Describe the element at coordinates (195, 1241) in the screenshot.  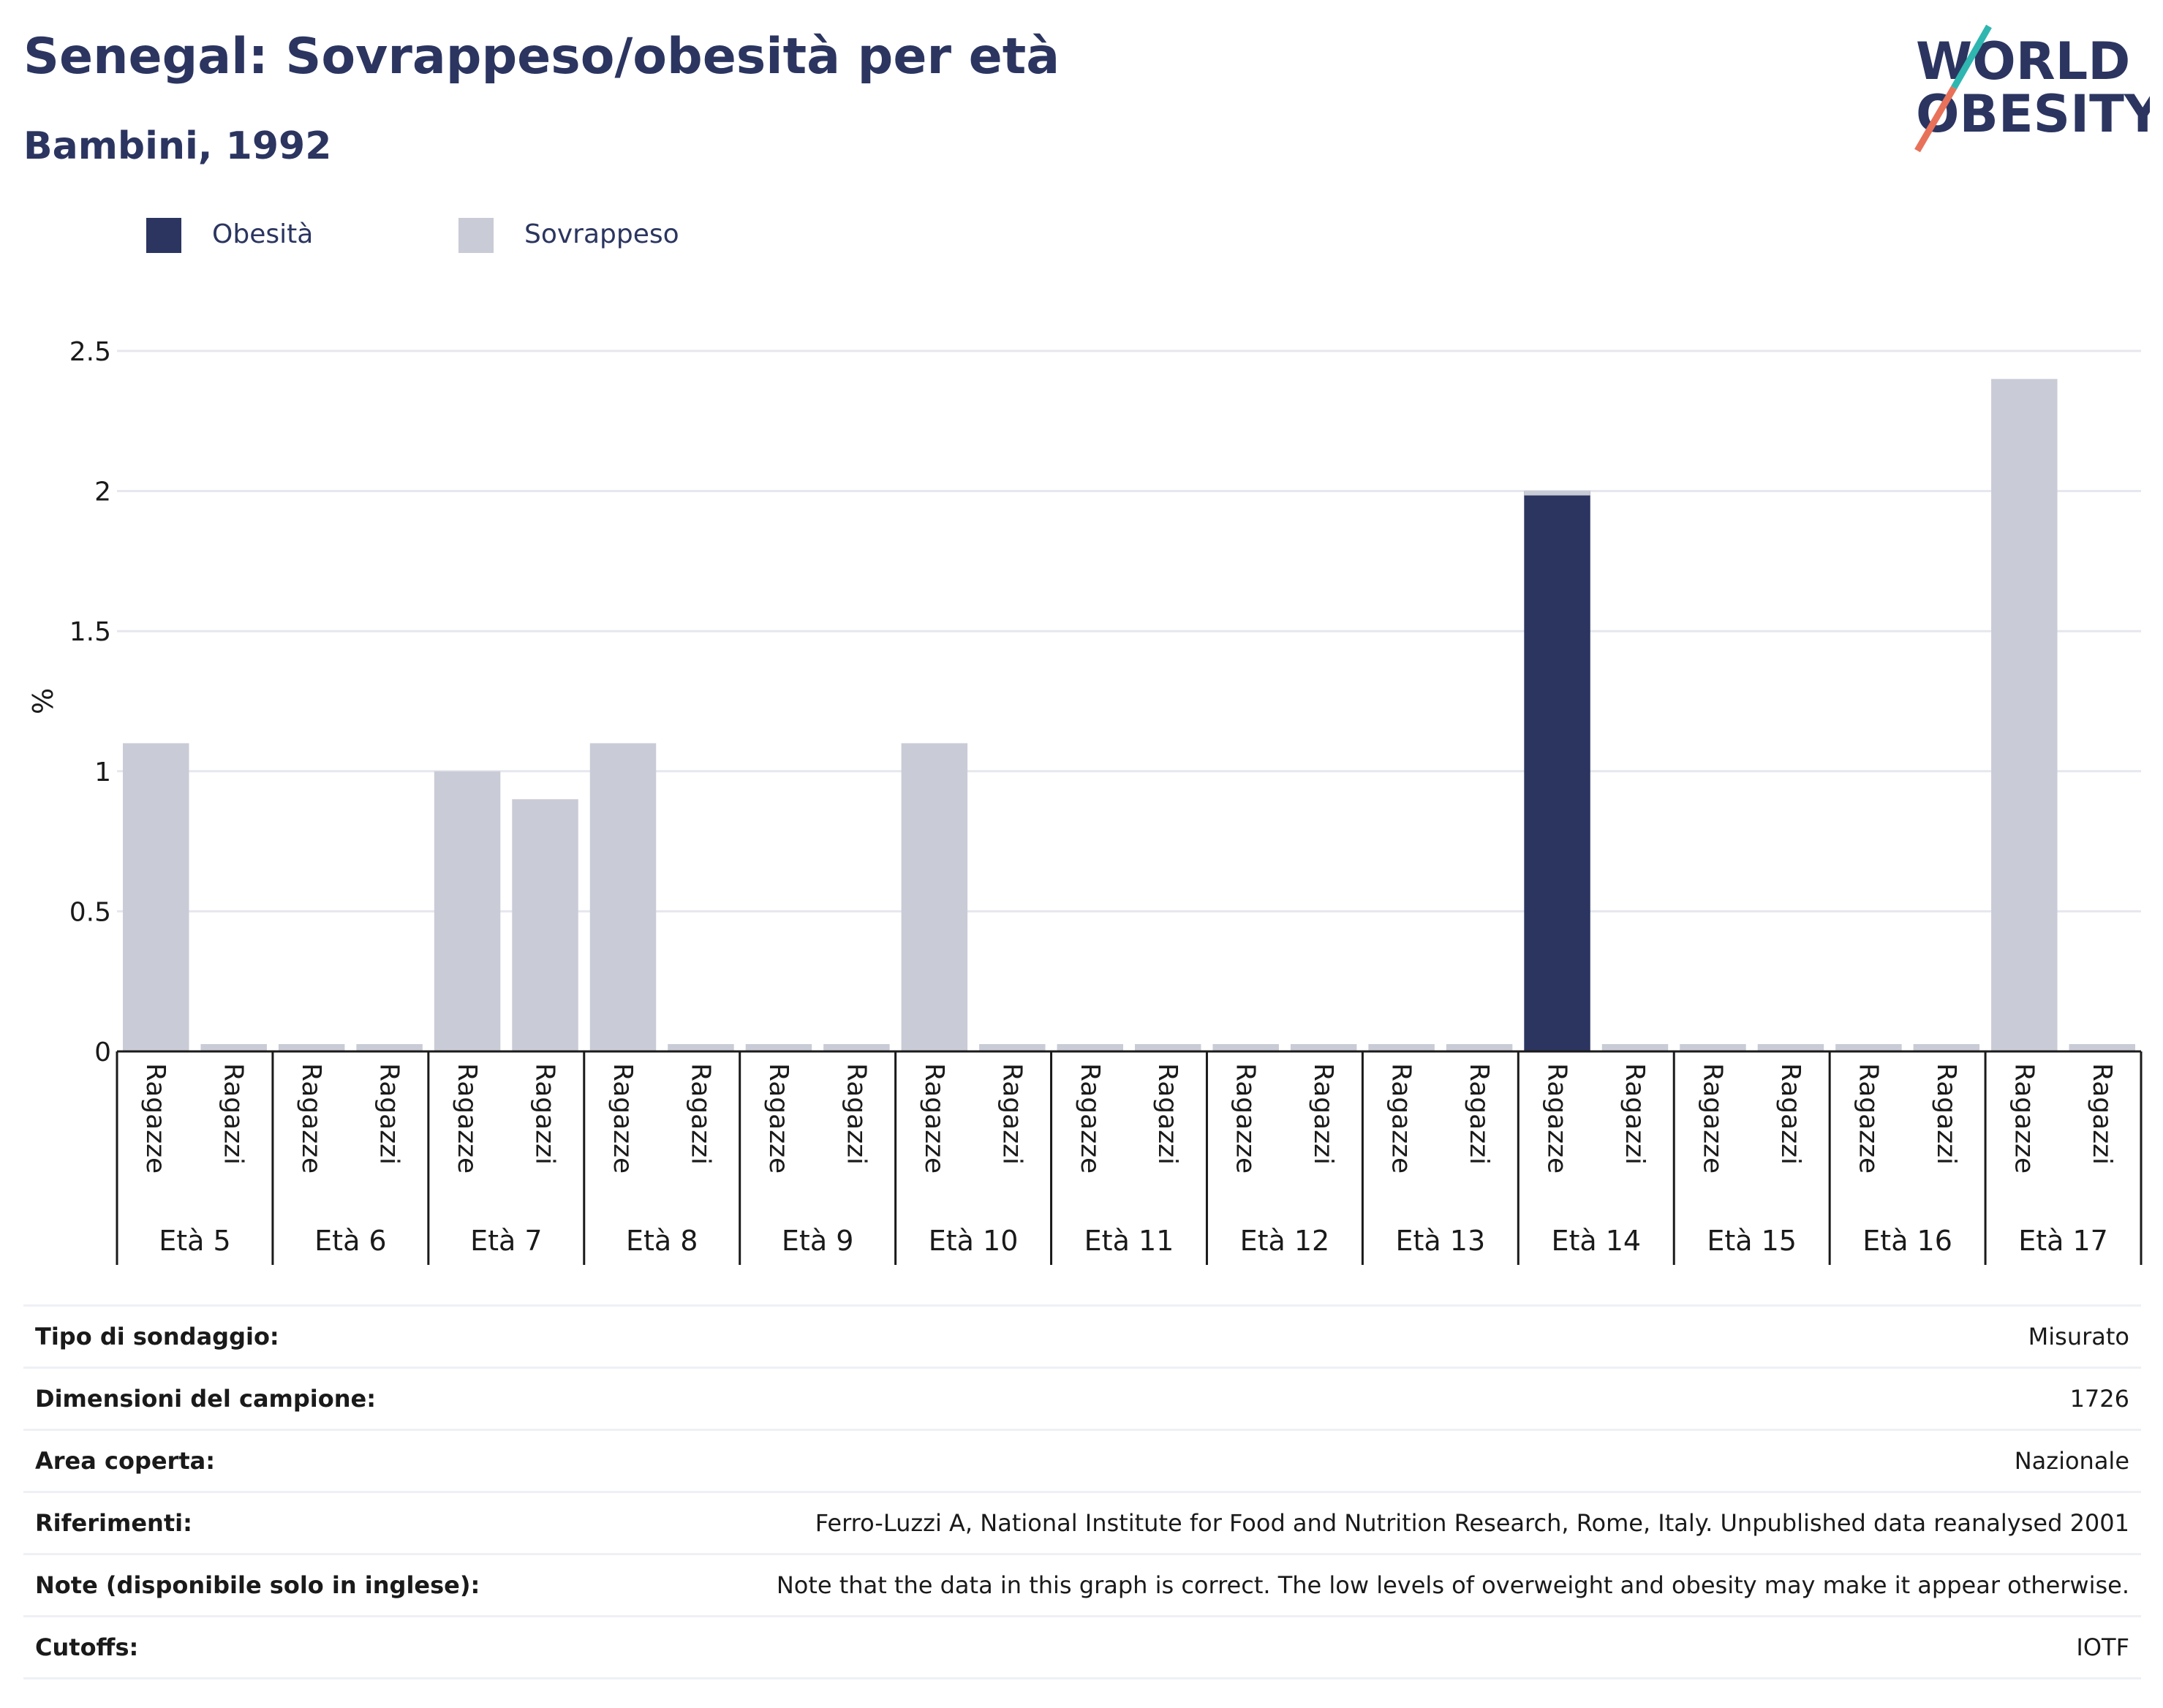
I see `x-group-label: Età 5` at that location.